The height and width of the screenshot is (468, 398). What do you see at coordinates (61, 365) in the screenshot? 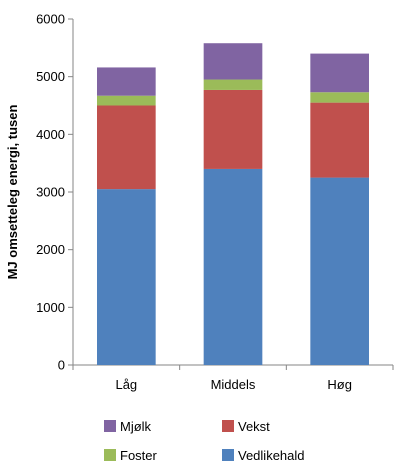
I see `y-tick-label: 0` at bounding box center [61, 365].